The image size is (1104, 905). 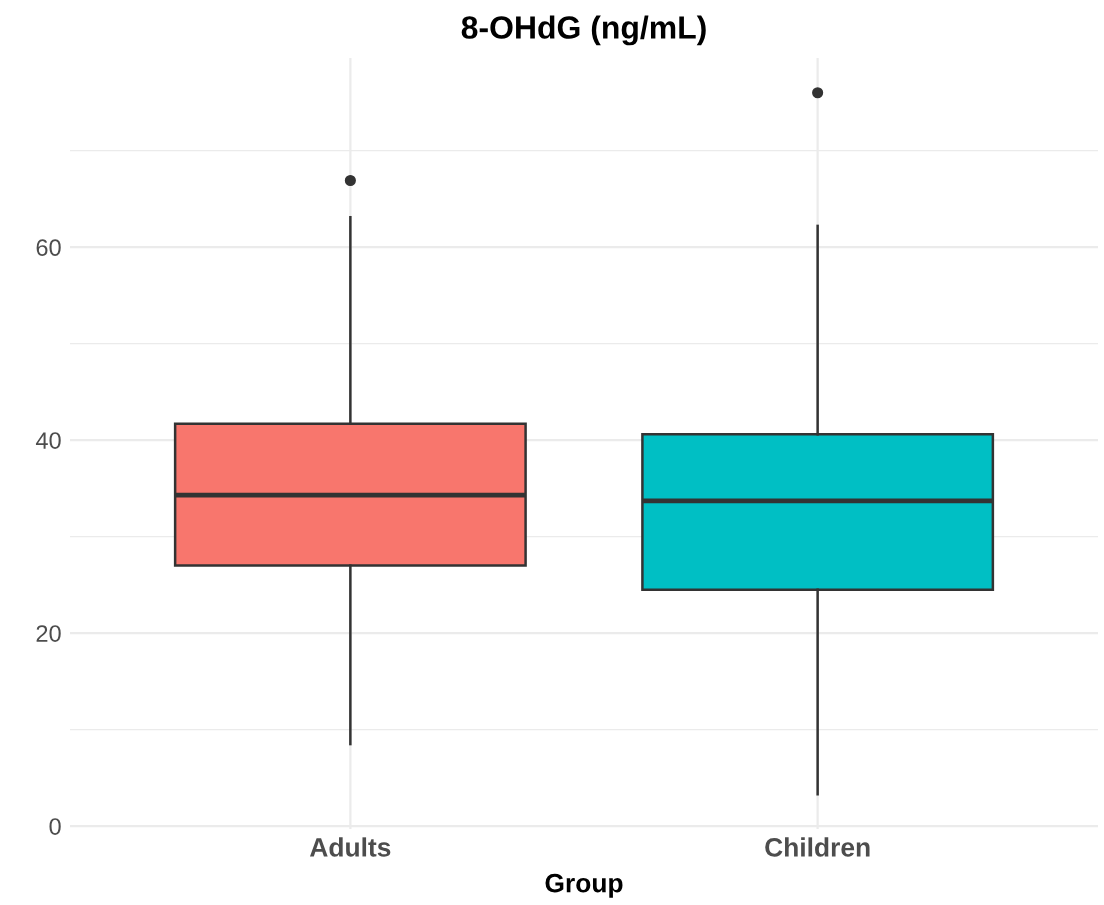 I want to click on y-tick-label: 20, so click(x=48, y=633).